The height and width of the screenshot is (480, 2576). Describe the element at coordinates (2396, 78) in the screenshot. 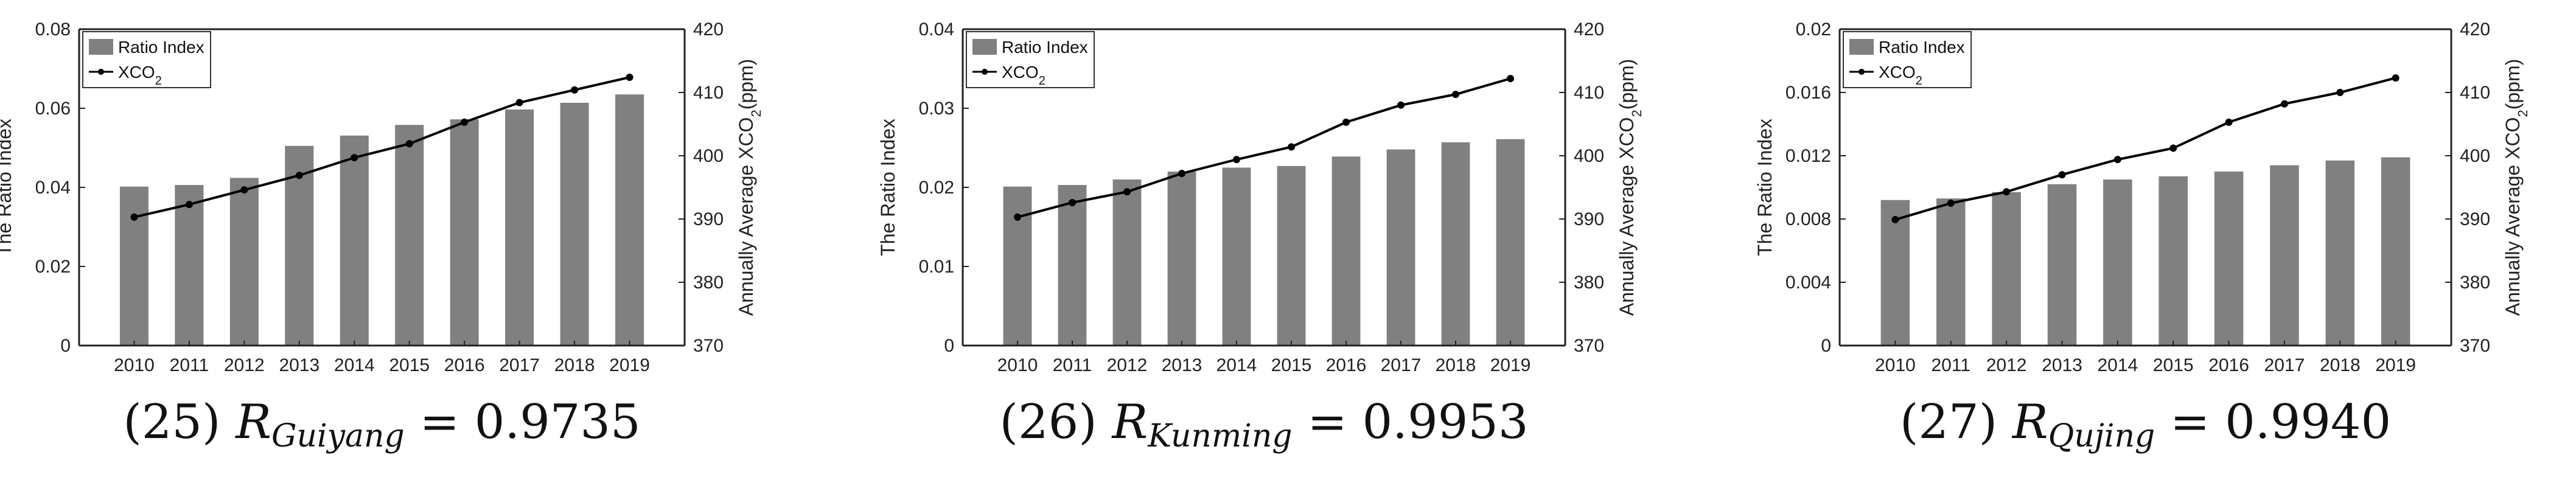

I see `xco2-point-2019` at that location.